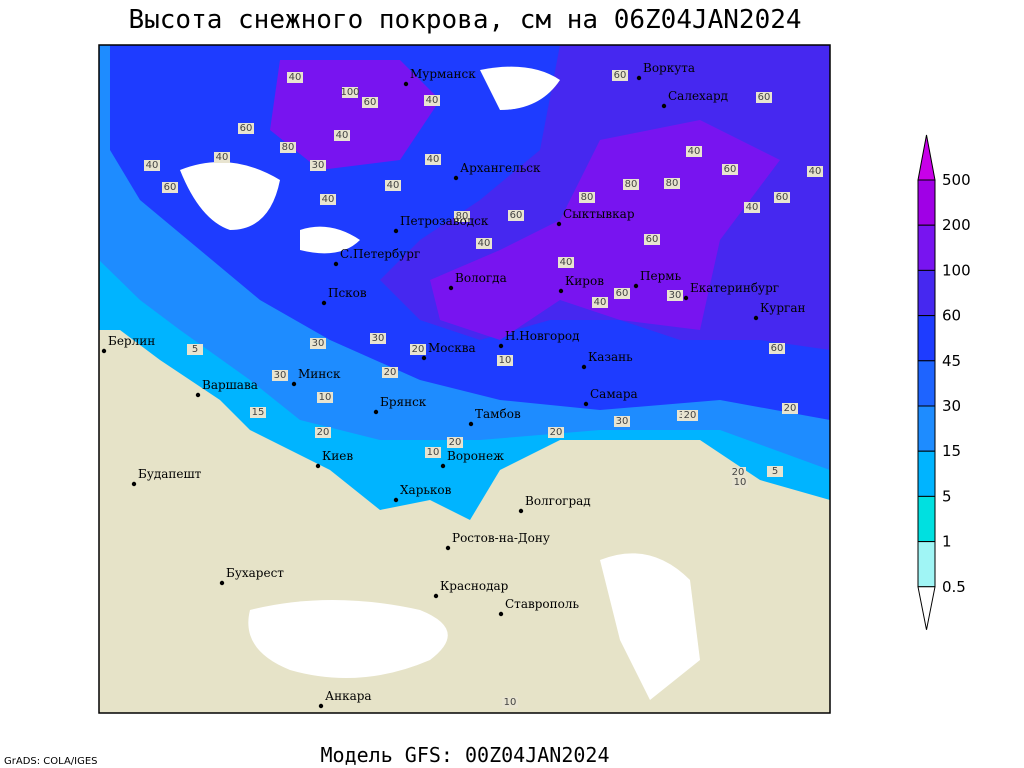 This screenshot has height=768, width=1024. Describe the element at coordinates (926, 157) in the screenshot. I see `colorbar-top` at that location.